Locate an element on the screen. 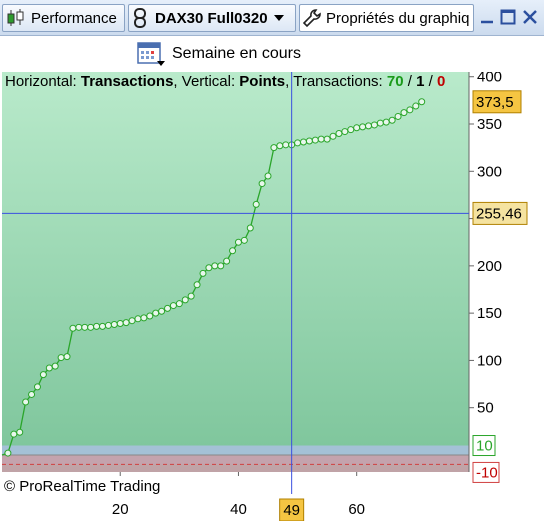  minimize-icon is located at coordinates (487, 17).